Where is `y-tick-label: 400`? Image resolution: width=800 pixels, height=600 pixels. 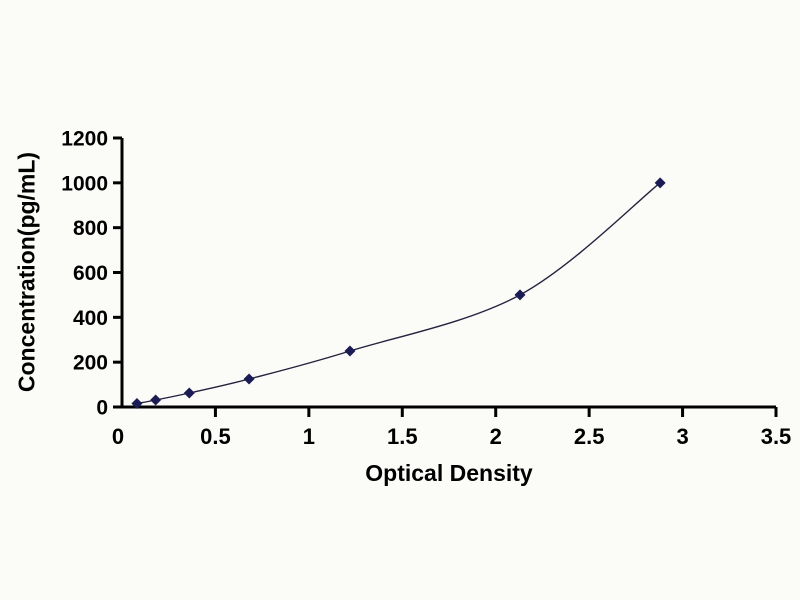
y-tick-label: 400 is located at coordinates (90, 318).